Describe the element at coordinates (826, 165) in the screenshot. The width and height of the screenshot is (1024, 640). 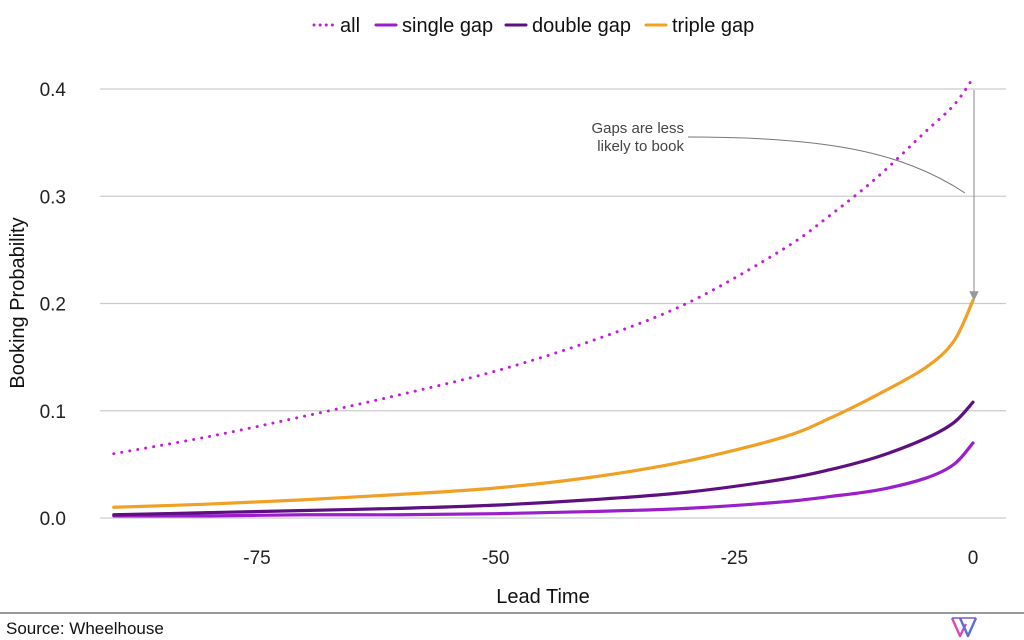
I see `annotation-connector` at that location.